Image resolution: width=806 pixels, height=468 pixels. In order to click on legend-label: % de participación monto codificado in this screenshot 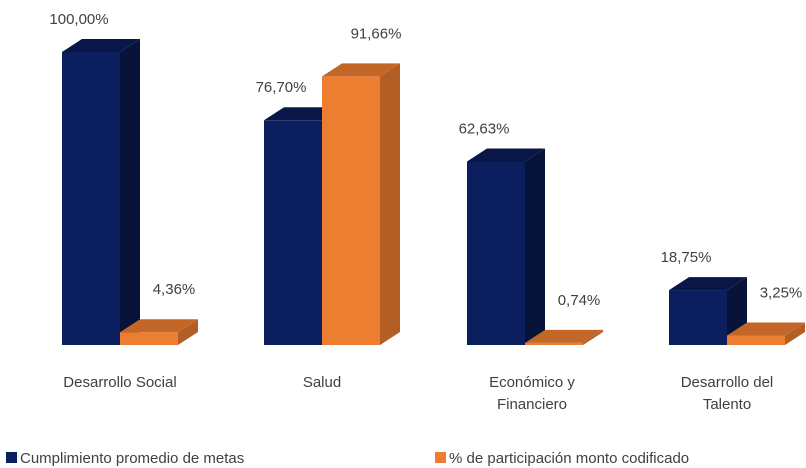, I will do `click(569, 458)`.